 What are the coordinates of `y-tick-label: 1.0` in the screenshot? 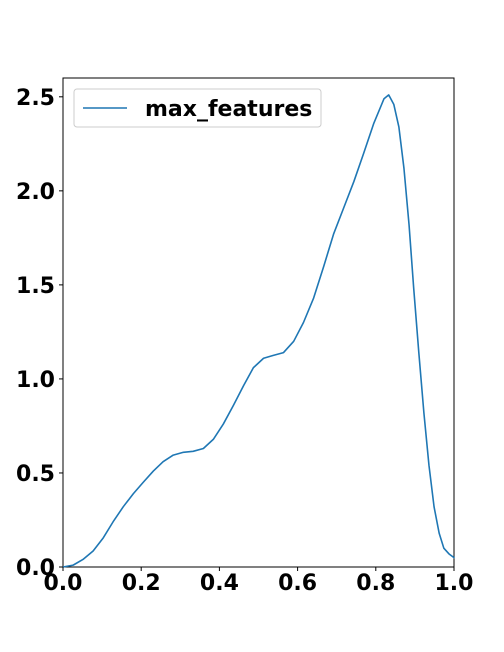 It's located at (35, 380).